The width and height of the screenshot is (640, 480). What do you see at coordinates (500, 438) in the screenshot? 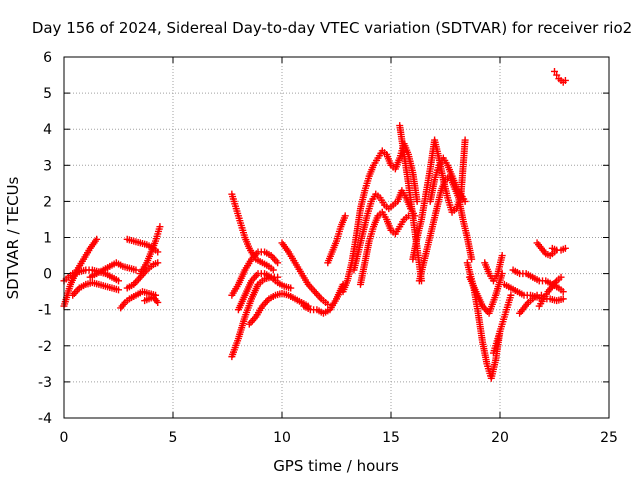
I see `x-tick-label: 20` at bounding box center [500, 438].